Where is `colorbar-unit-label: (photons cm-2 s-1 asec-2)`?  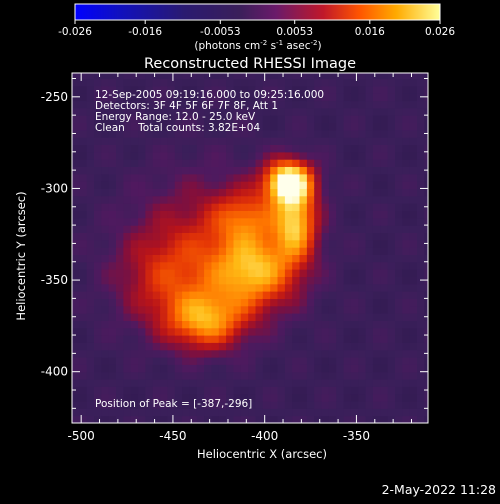
colorbar-unit-label: (photons cm-2 s-1 asec-2) is located at coordinates (257, 45).